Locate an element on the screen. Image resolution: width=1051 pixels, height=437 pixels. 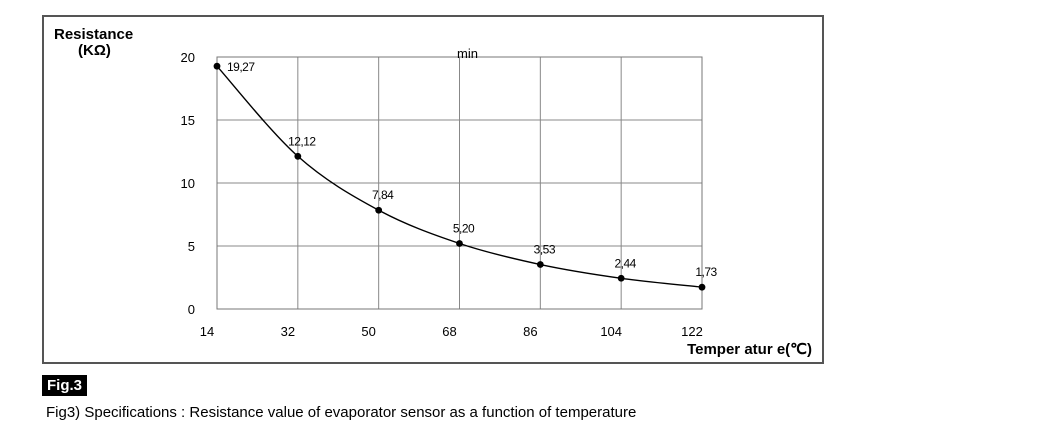
data-label: 1,73 is located at coordinates (706, 272).